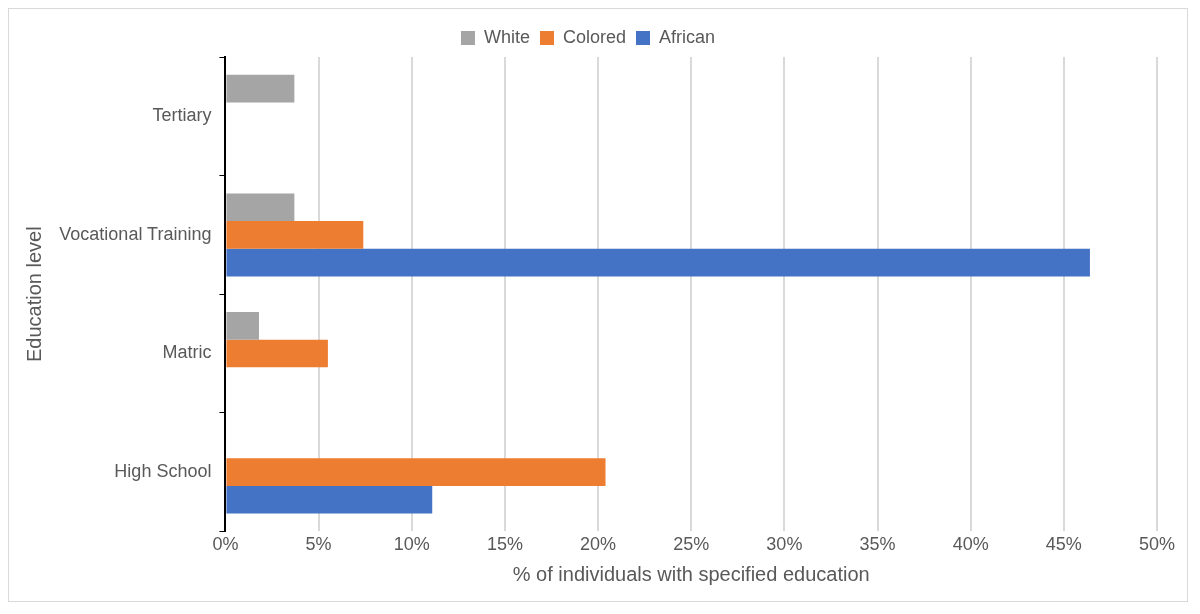  What do you see at coordinates (687, 36) in the screenshot?
I see `legend-label: African` at bounding box center [687, 36].